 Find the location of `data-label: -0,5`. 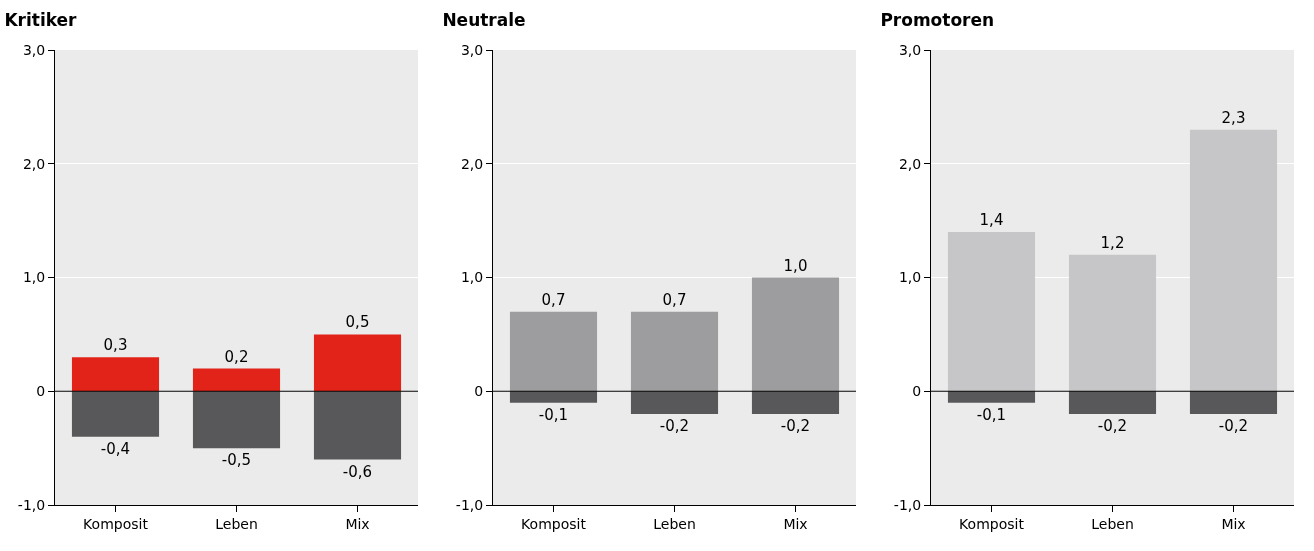

data-label: -0,5 is located at coordinates (236, 460).